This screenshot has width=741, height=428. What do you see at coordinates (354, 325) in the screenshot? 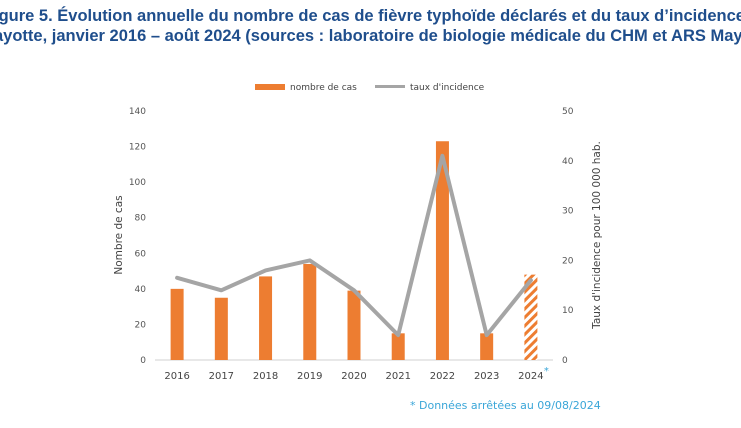
I see `bar-2020` at bounding box center [354, 325].